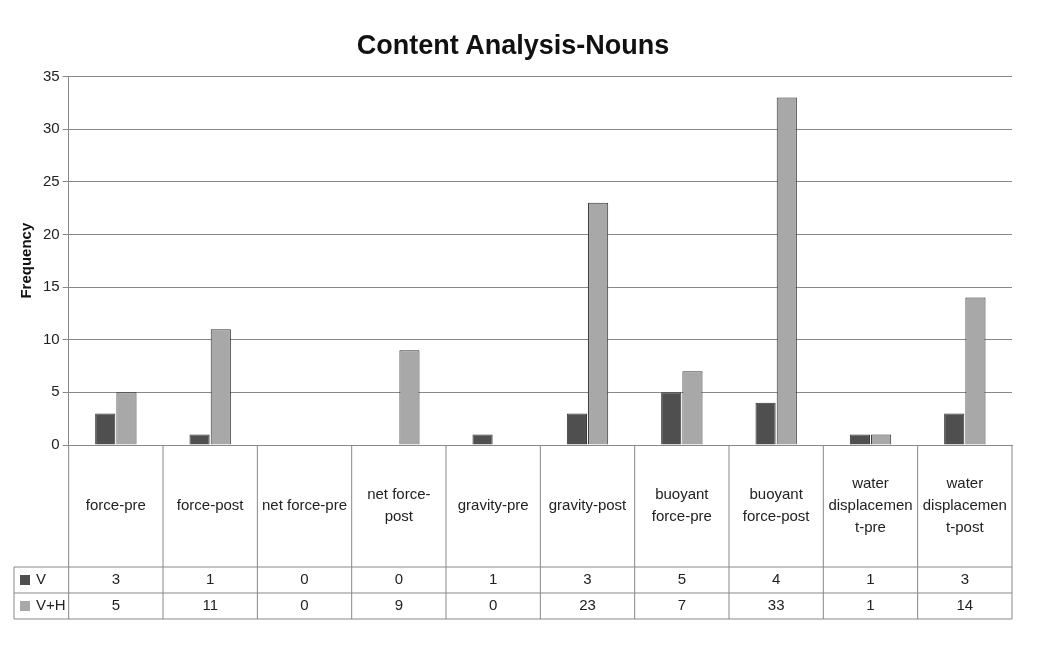 The width and height of the screenshot is (1058, 649). Describe the element at coordinates (399, 605) in the screenshot. I see `data-label: 9` at that location.